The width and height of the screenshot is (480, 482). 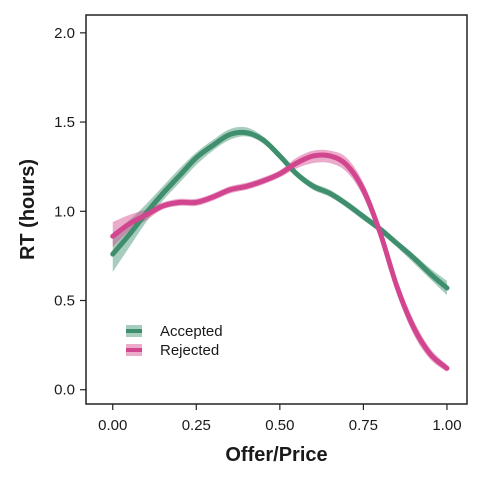 What do you see at coordinates (189, 350) in the screenshot?
I see `legend-label-rejected: Rejected` at bounding box center [189, 350].